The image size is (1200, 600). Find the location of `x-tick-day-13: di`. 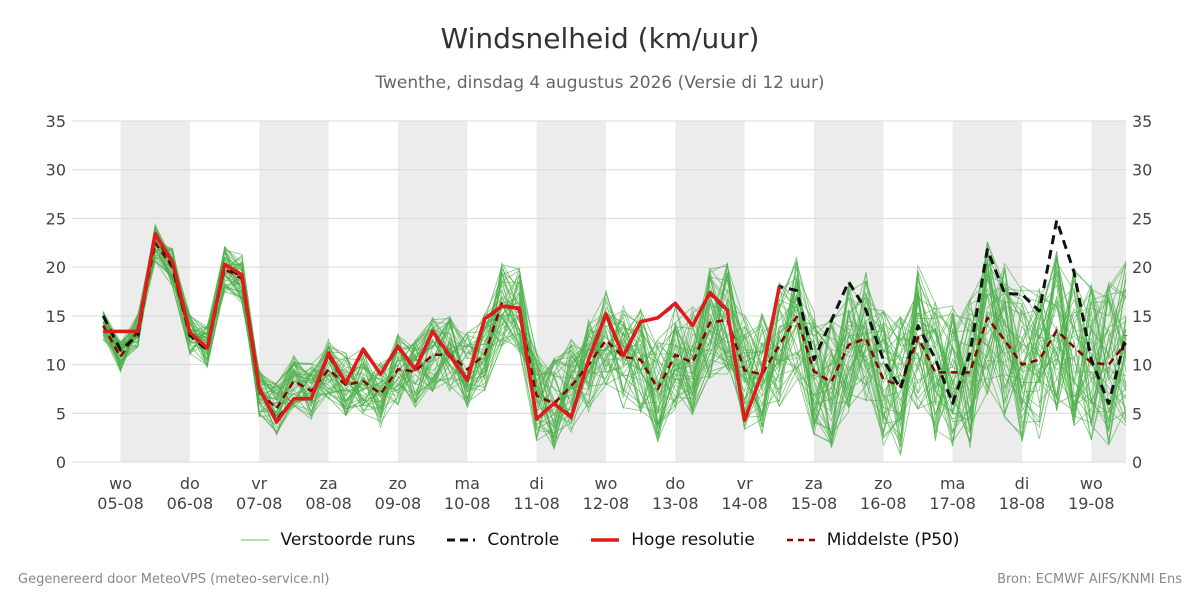

x-tick-day-13: di is located at coordinates (1022, 483).